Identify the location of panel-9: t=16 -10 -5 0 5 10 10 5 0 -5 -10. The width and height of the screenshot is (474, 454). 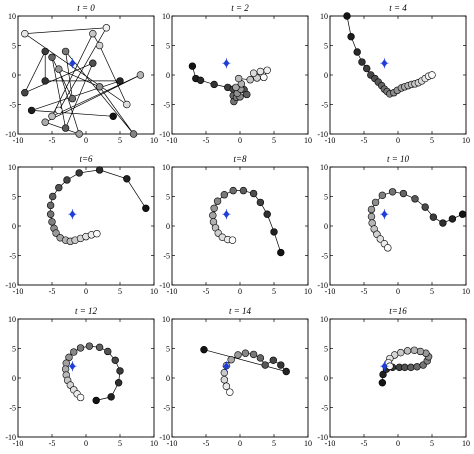
(393, 377).